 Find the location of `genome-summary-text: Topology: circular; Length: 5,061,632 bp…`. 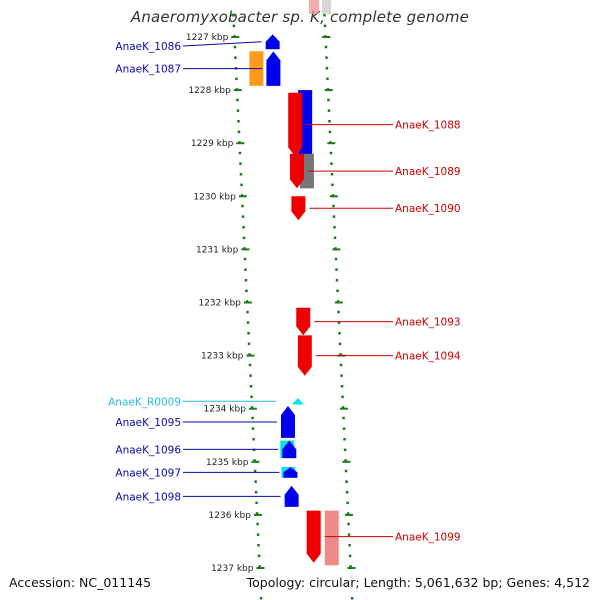

genome-summary-text: Topology: circular; Length: 5,061,632 bp… is located at coordinates (418, 582).